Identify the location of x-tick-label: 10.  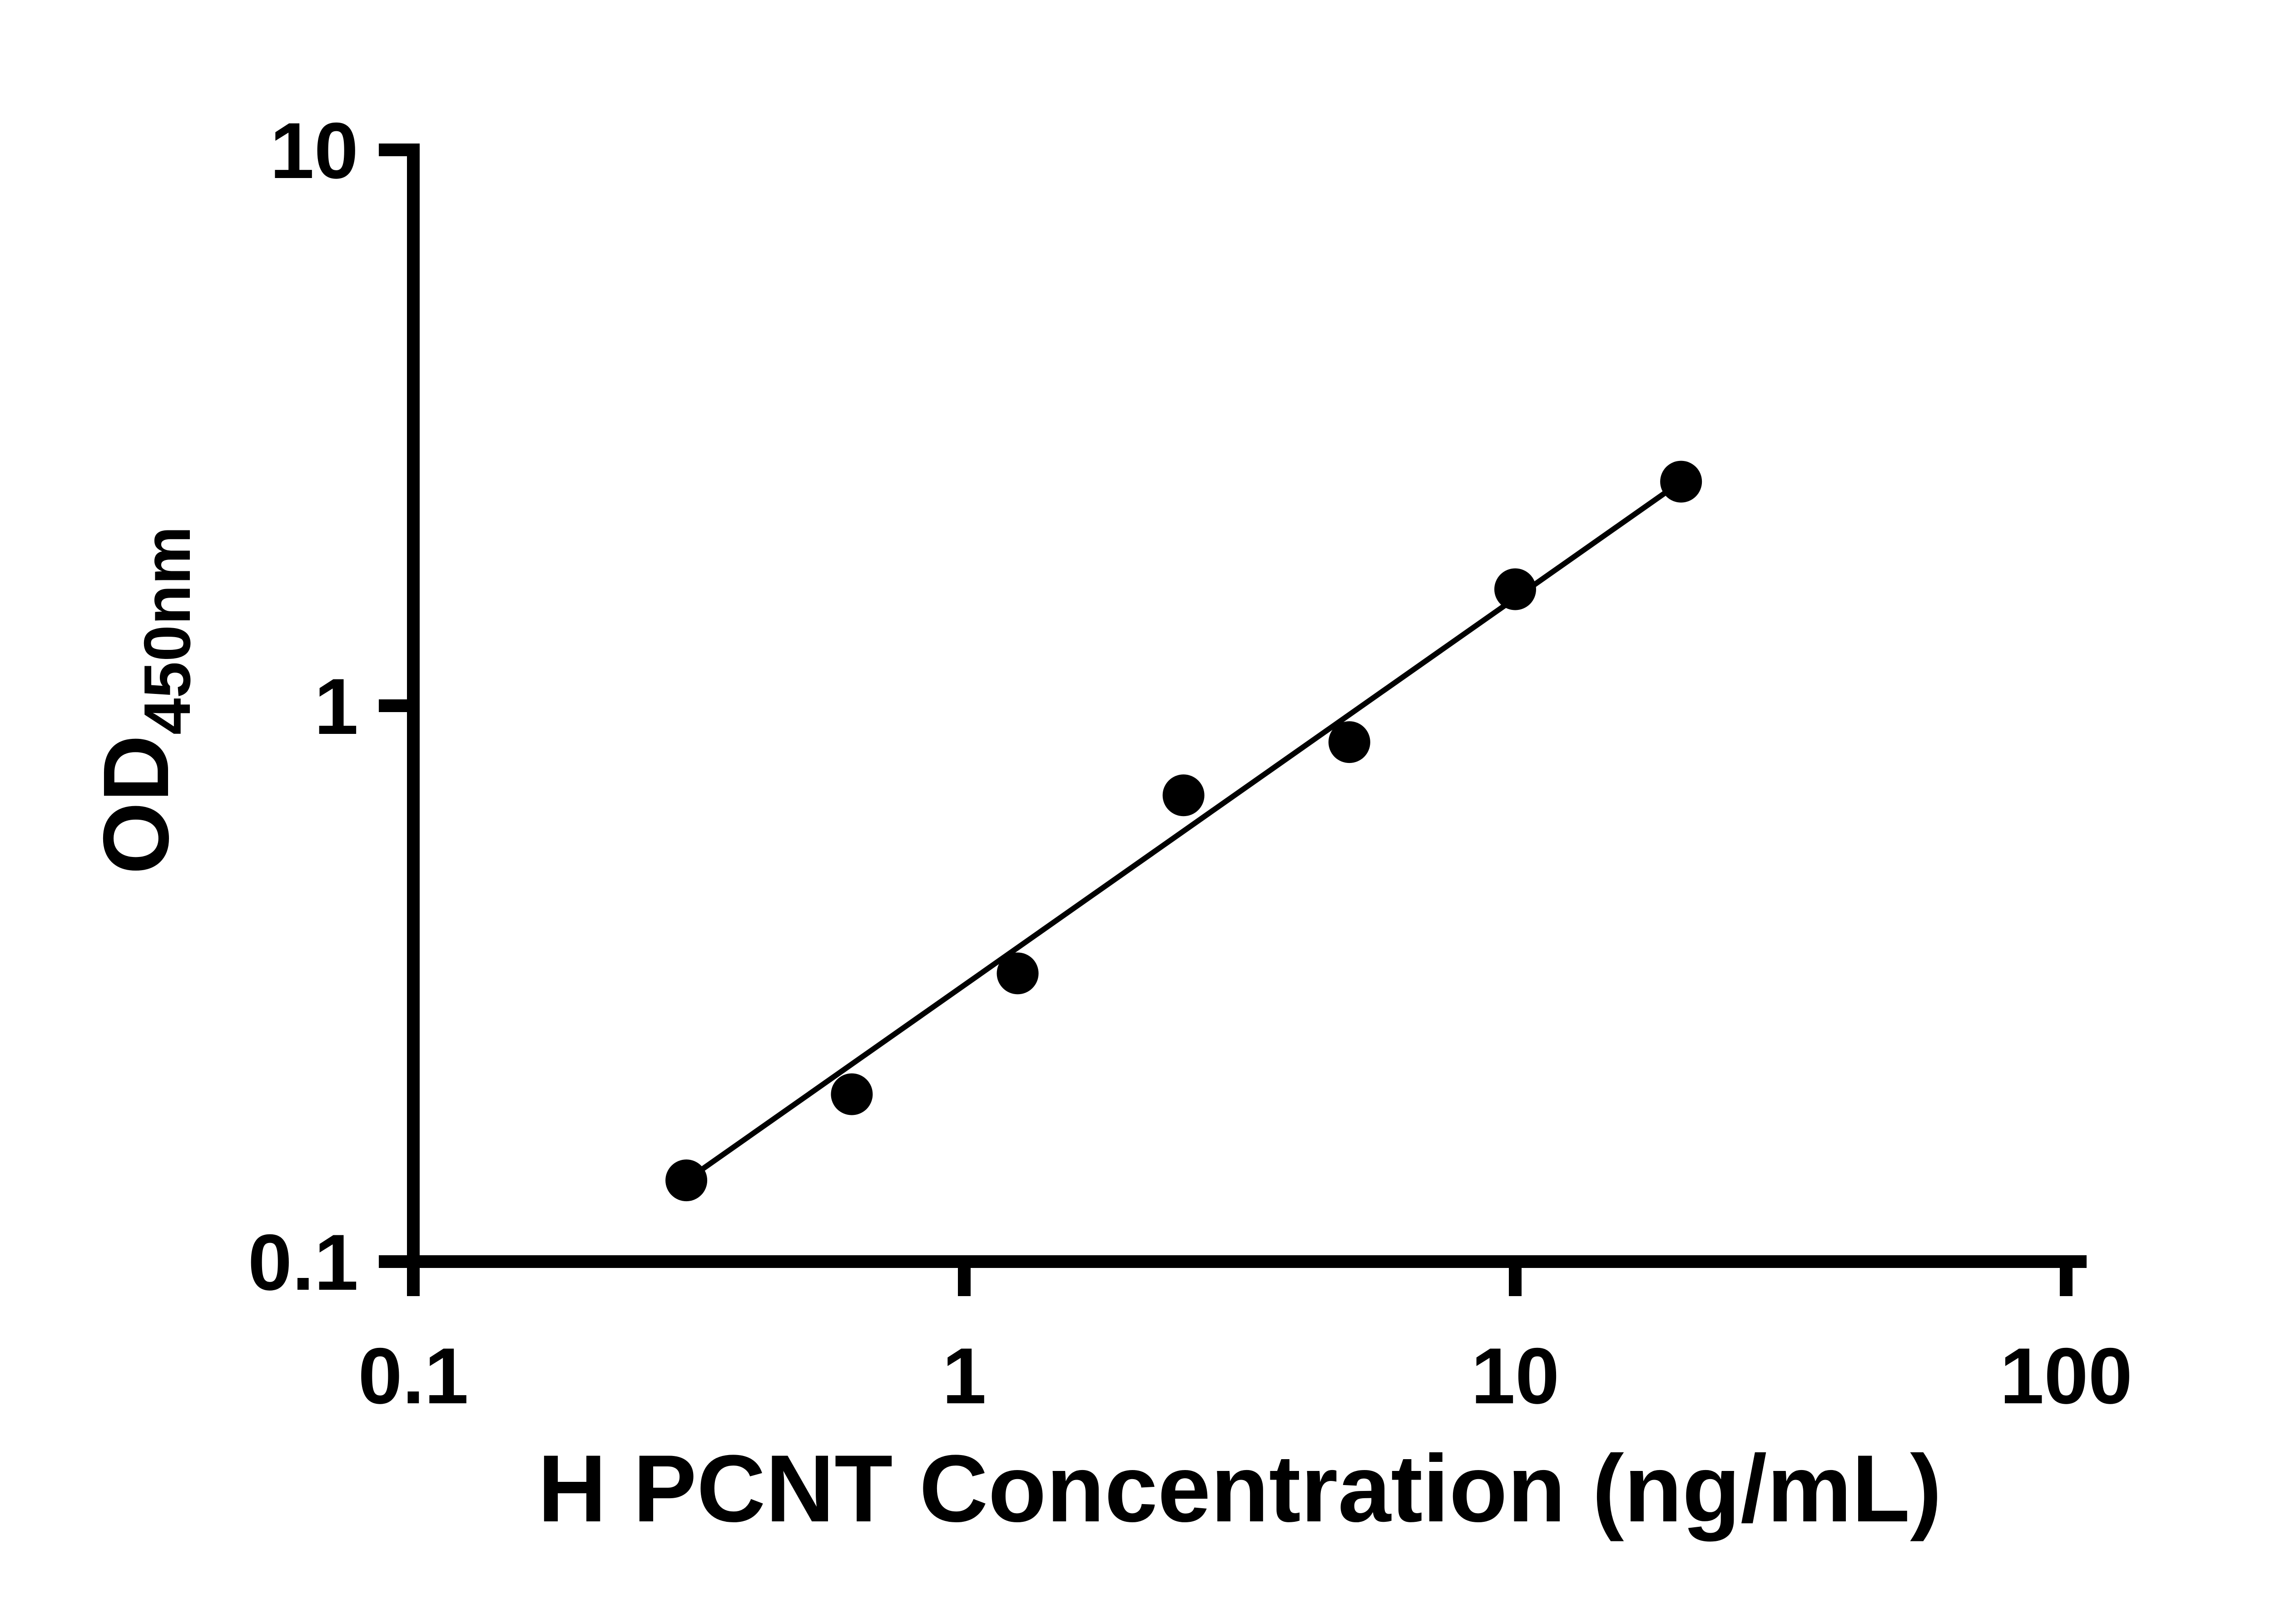
(1515, 1376).